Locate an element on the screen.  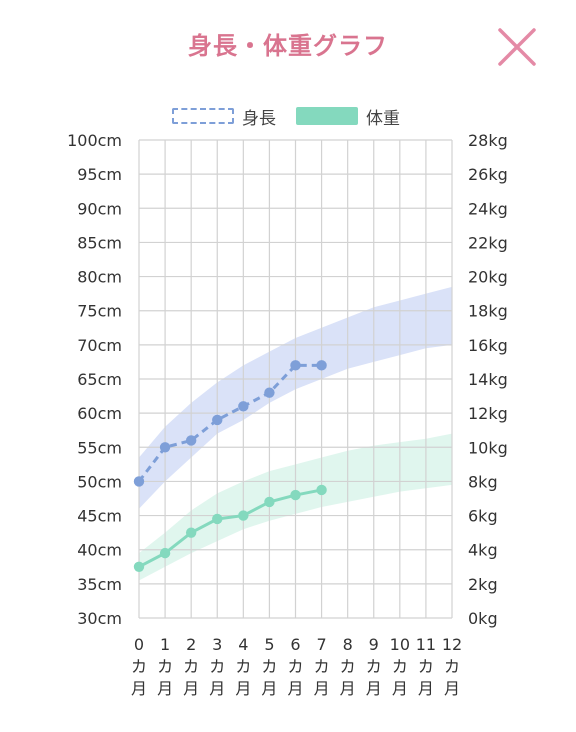
right-tick-label: 6kg is located at coordinates (483, 516).